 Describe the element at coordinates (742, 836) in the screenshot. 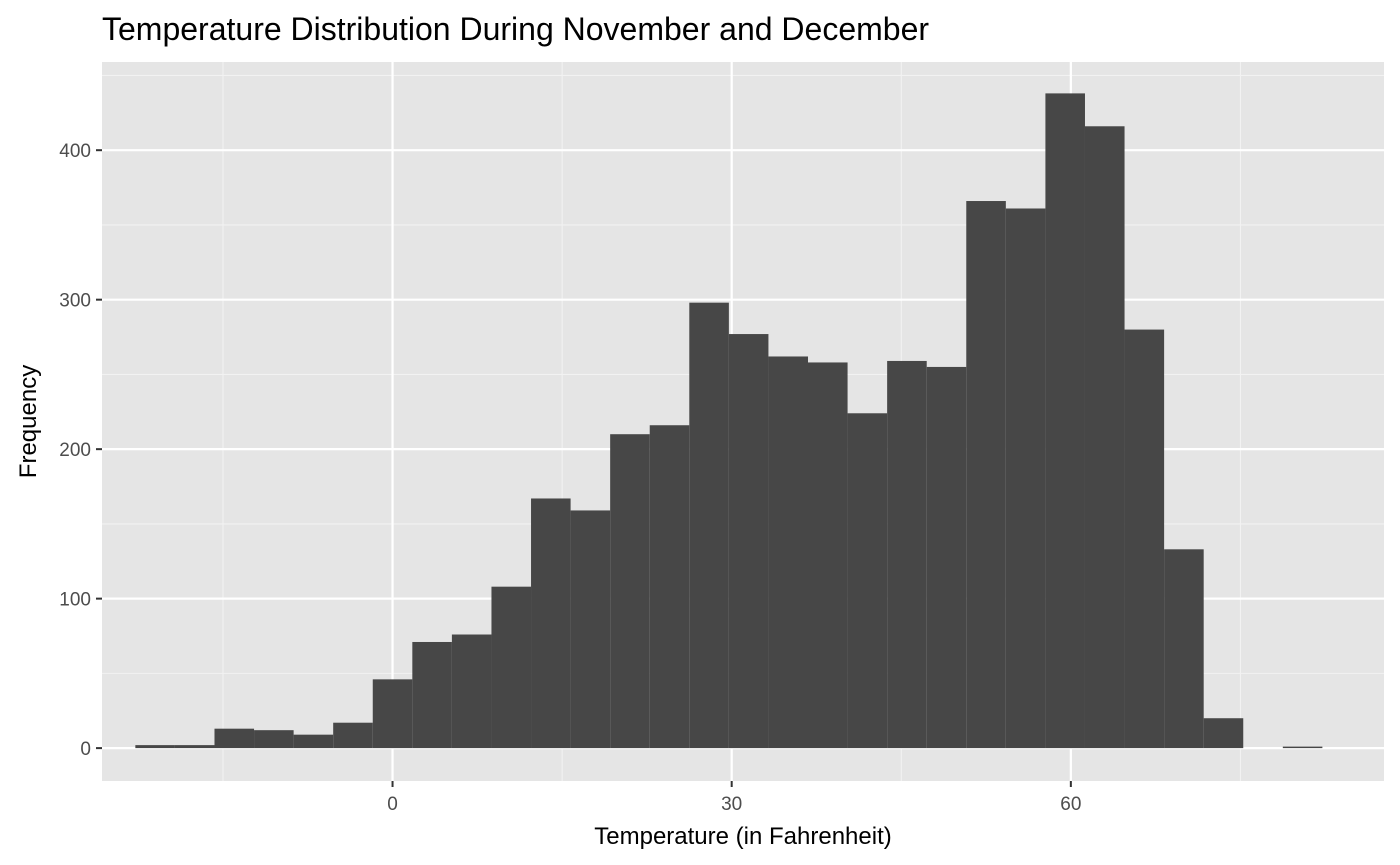

I see `x-axis-title: Temperature (in Fahrenheit)` at that location.